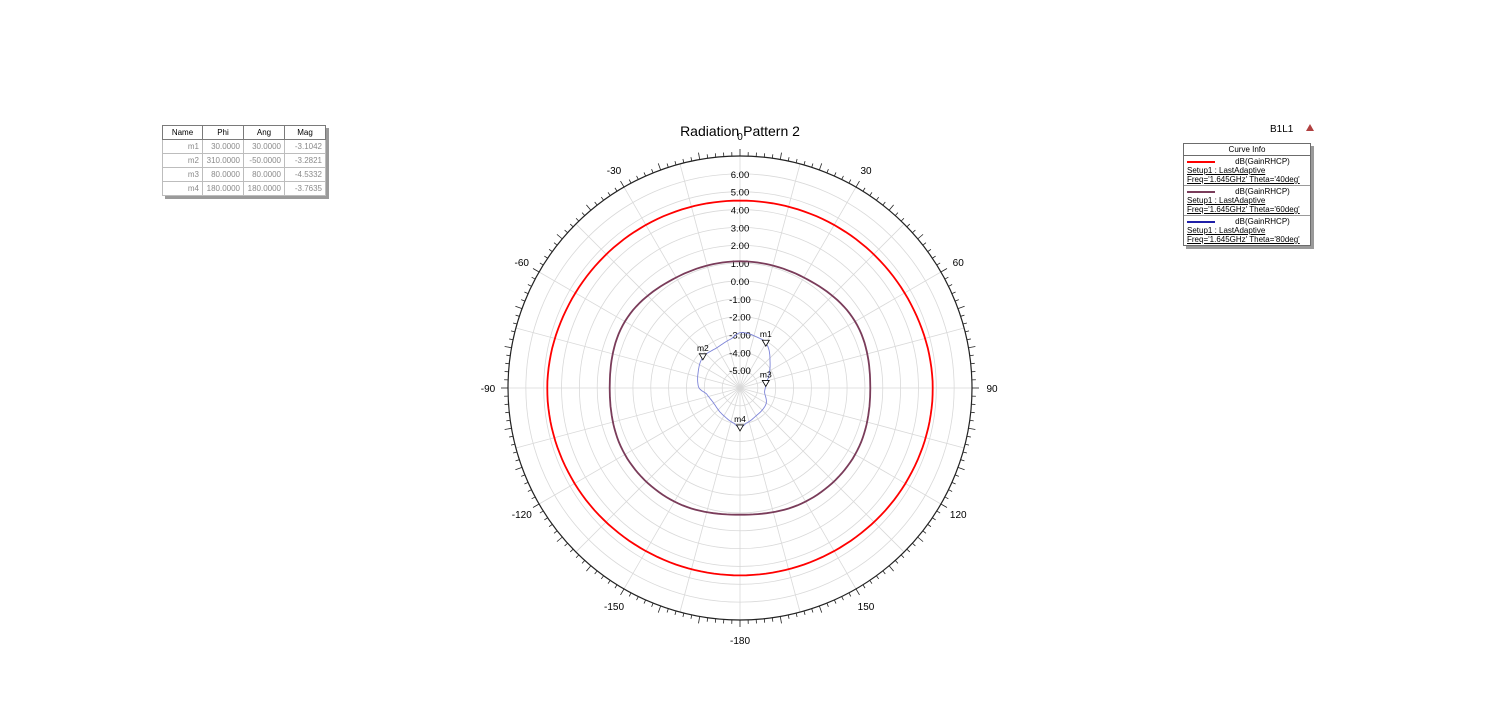 This screenshot has height=725, width=1500. I want to click on legend-swatch, so click(1201, 161).